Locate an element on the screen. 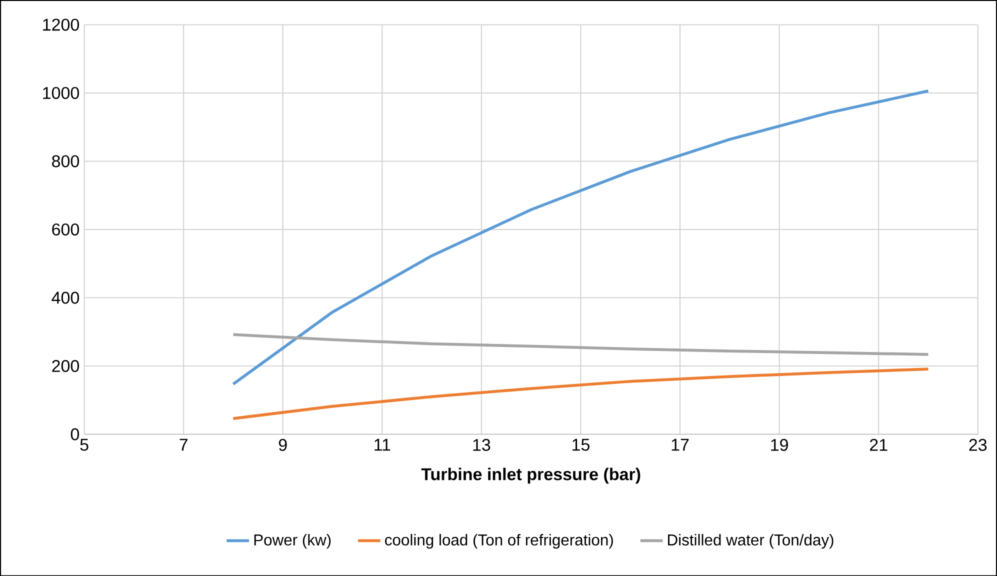 Image resolution: width=997 pixels, height=576 pixels. x-tick-label: 23 is located at coordinates (978, 444).